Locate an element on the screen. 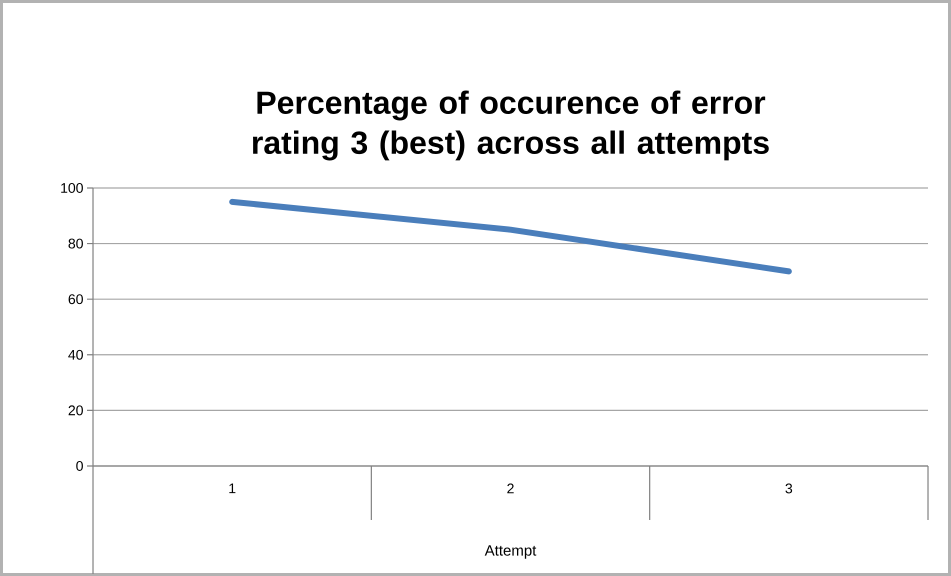  x-tick-label: 1 is located at coordinates (232, 489).